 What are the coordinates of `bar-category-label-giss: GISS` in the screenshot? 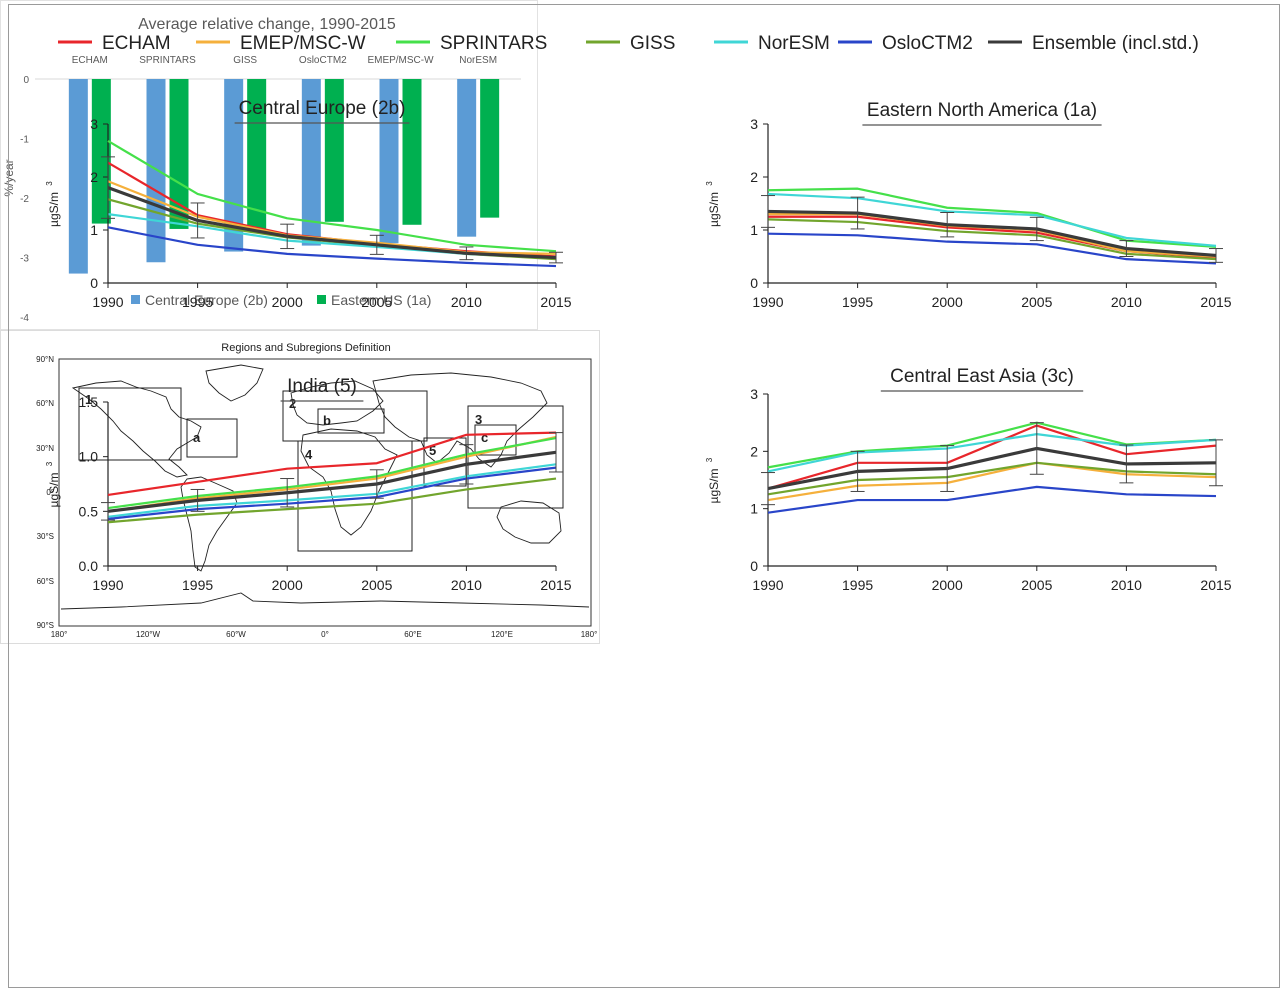 It's located at (245, 60).